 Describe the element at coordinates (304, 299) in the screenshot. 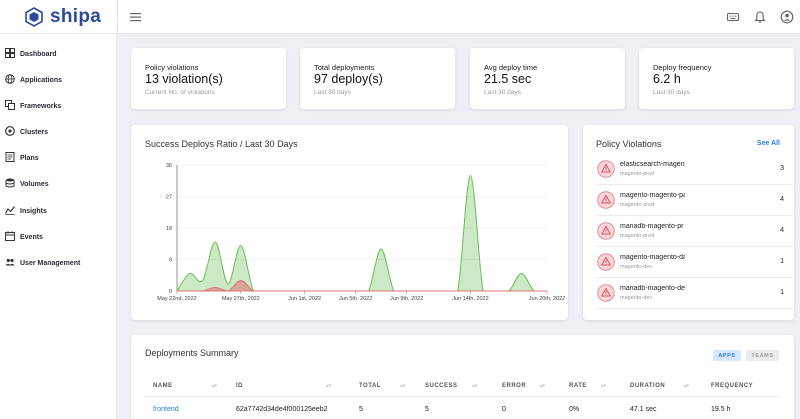

I see `x-tick-label: Jun 1st, 2022` at that location.